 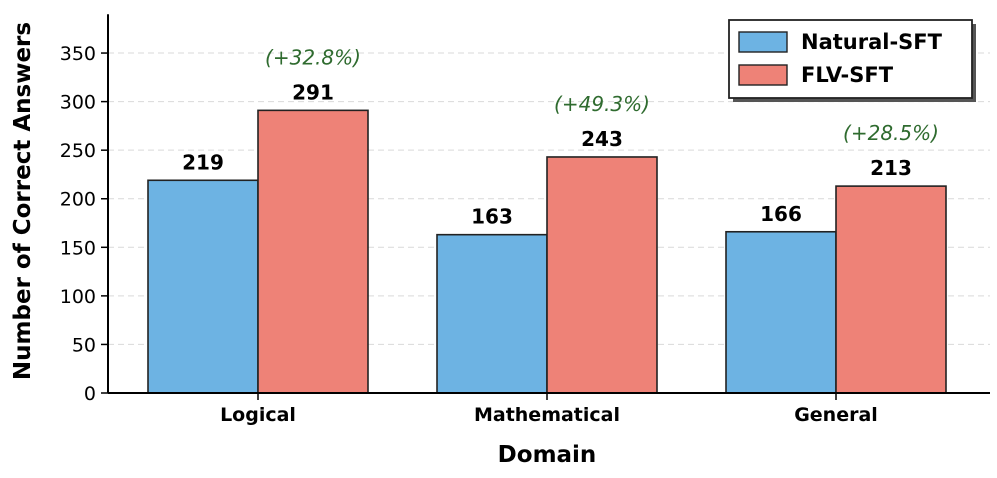 I want to click on value-label: 219, so click(x=203, y=162).